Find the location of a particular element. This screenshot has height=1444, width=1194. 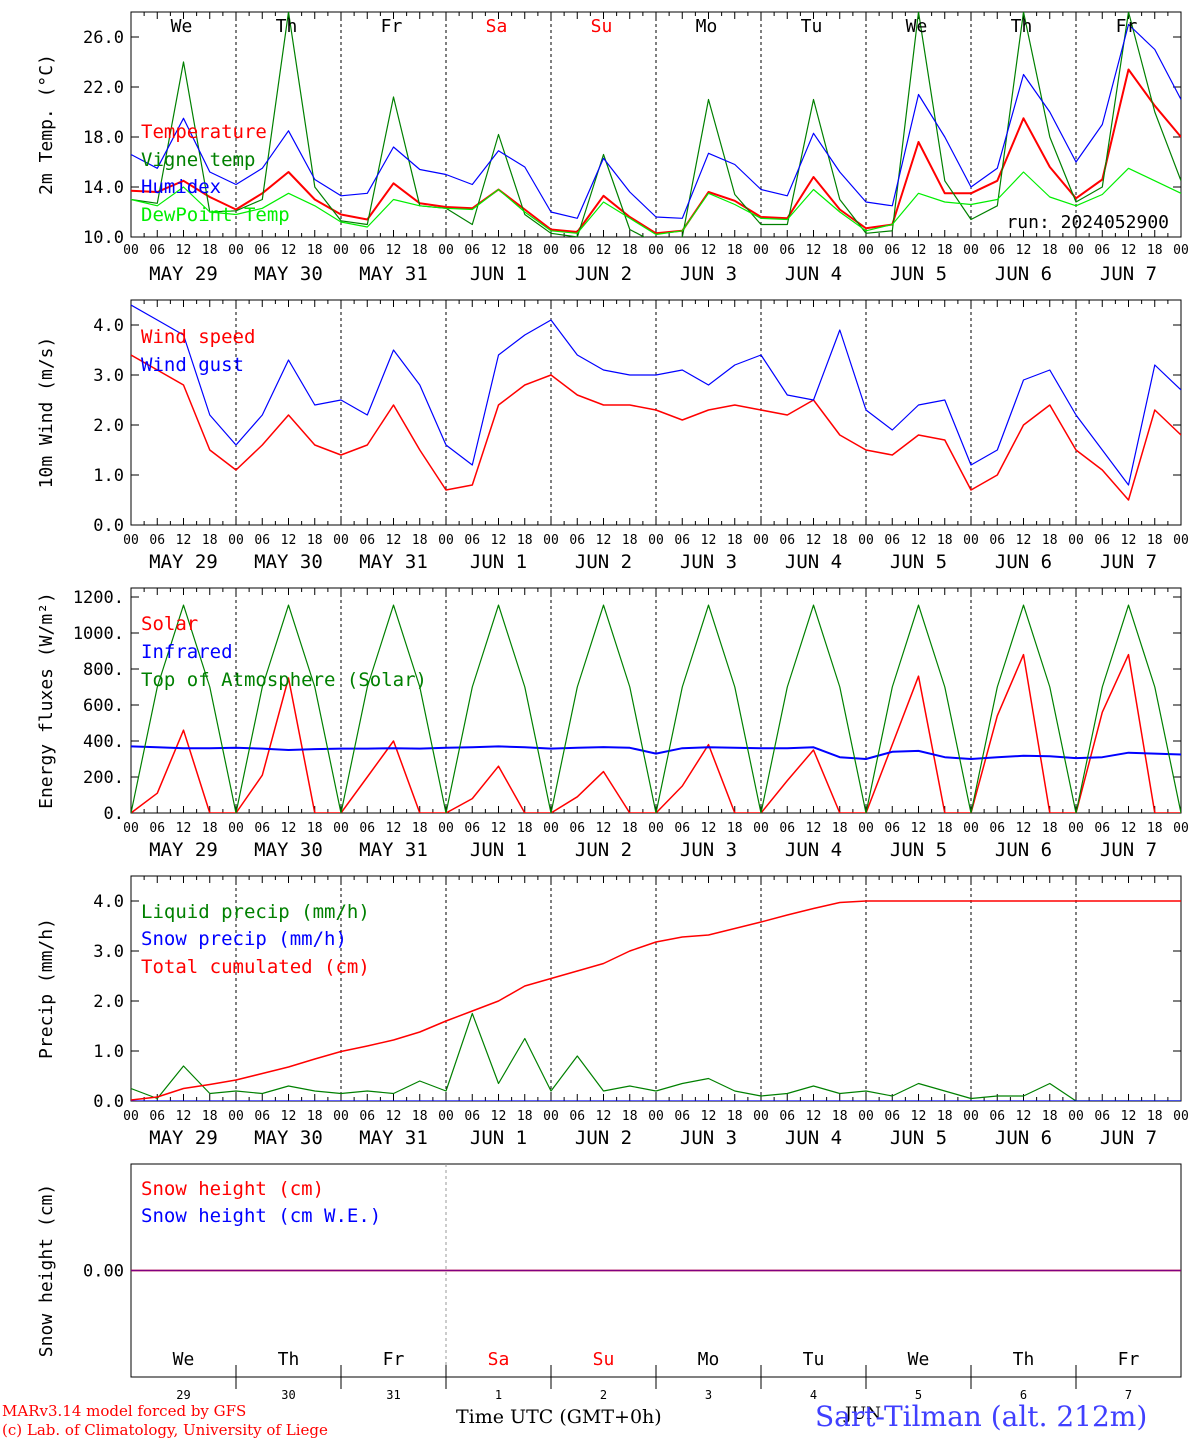

time-axis-title: Time UTC (GMT+0h) is located at coordinates (559, 1417).